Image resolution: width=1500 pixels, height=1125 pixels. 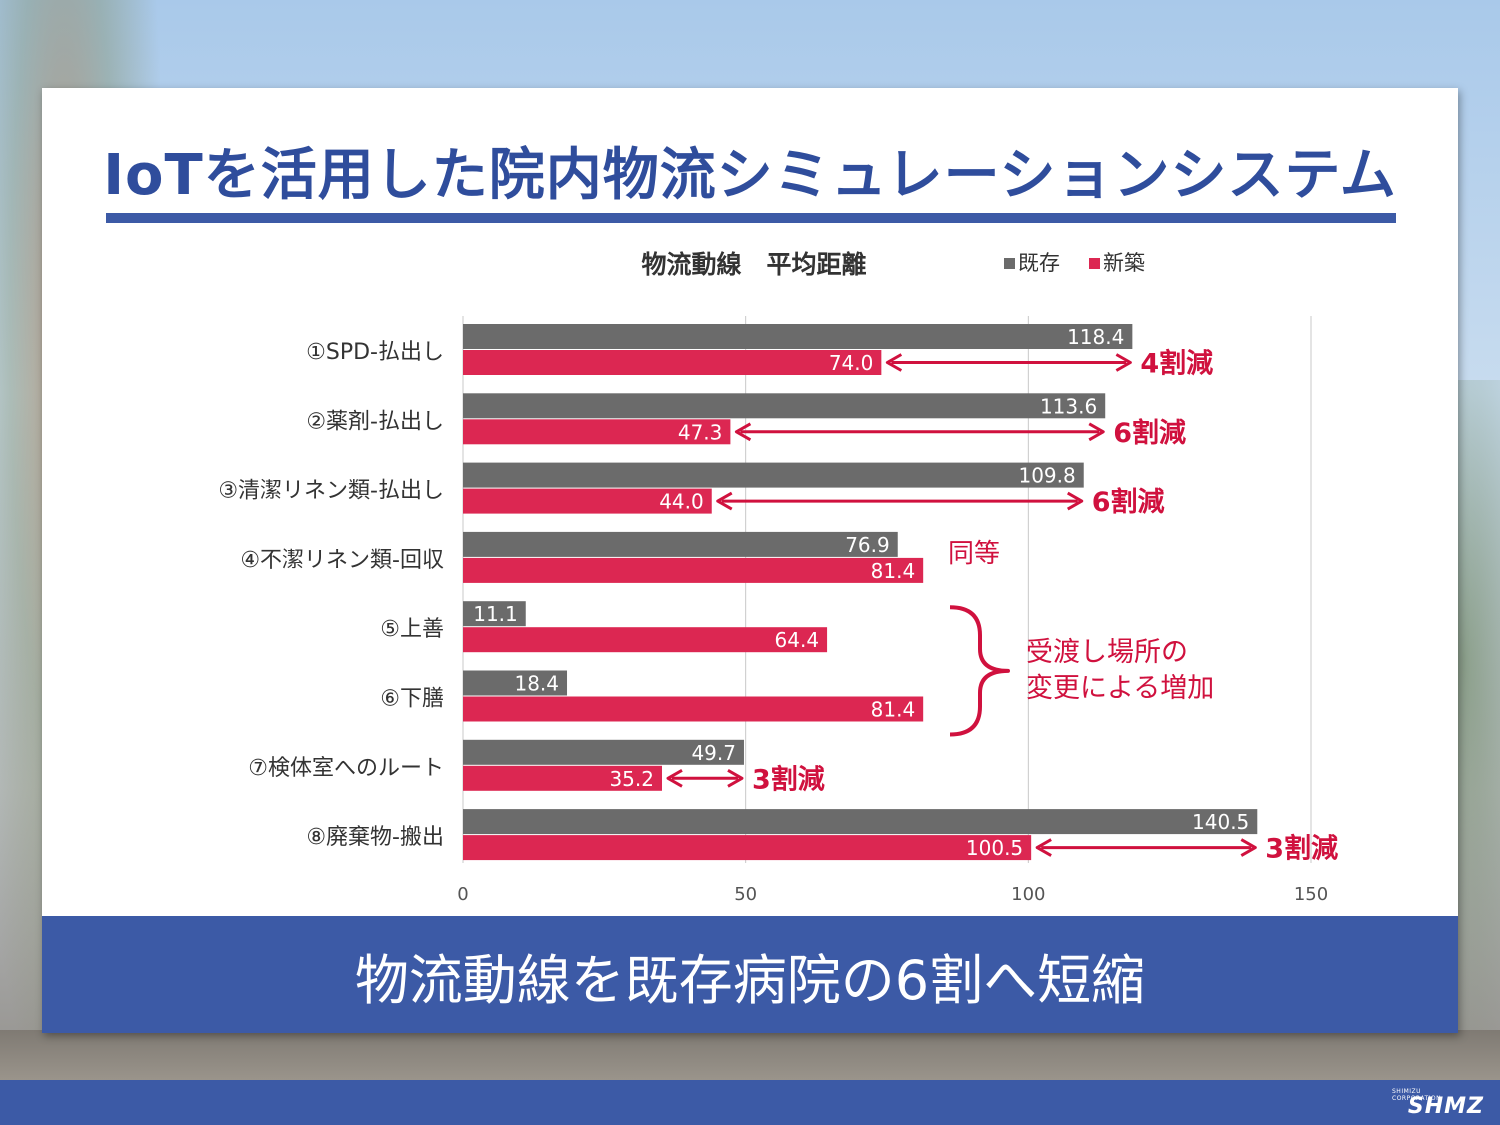 I want to click on brace-note-line-1: 受渡し場所の, so click(x=1107, y=652).